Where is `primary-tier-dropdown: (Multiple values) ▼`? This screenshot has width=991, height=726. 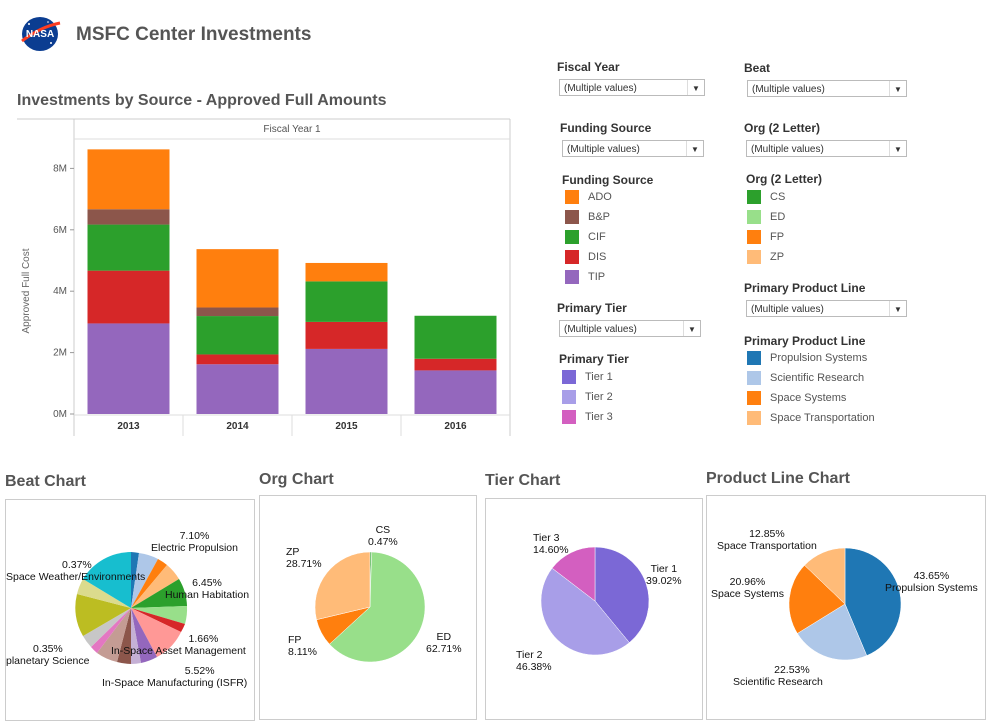
primary-tier-dropdown: (Multiple values) ▼ is located at coordinates (630, 328).